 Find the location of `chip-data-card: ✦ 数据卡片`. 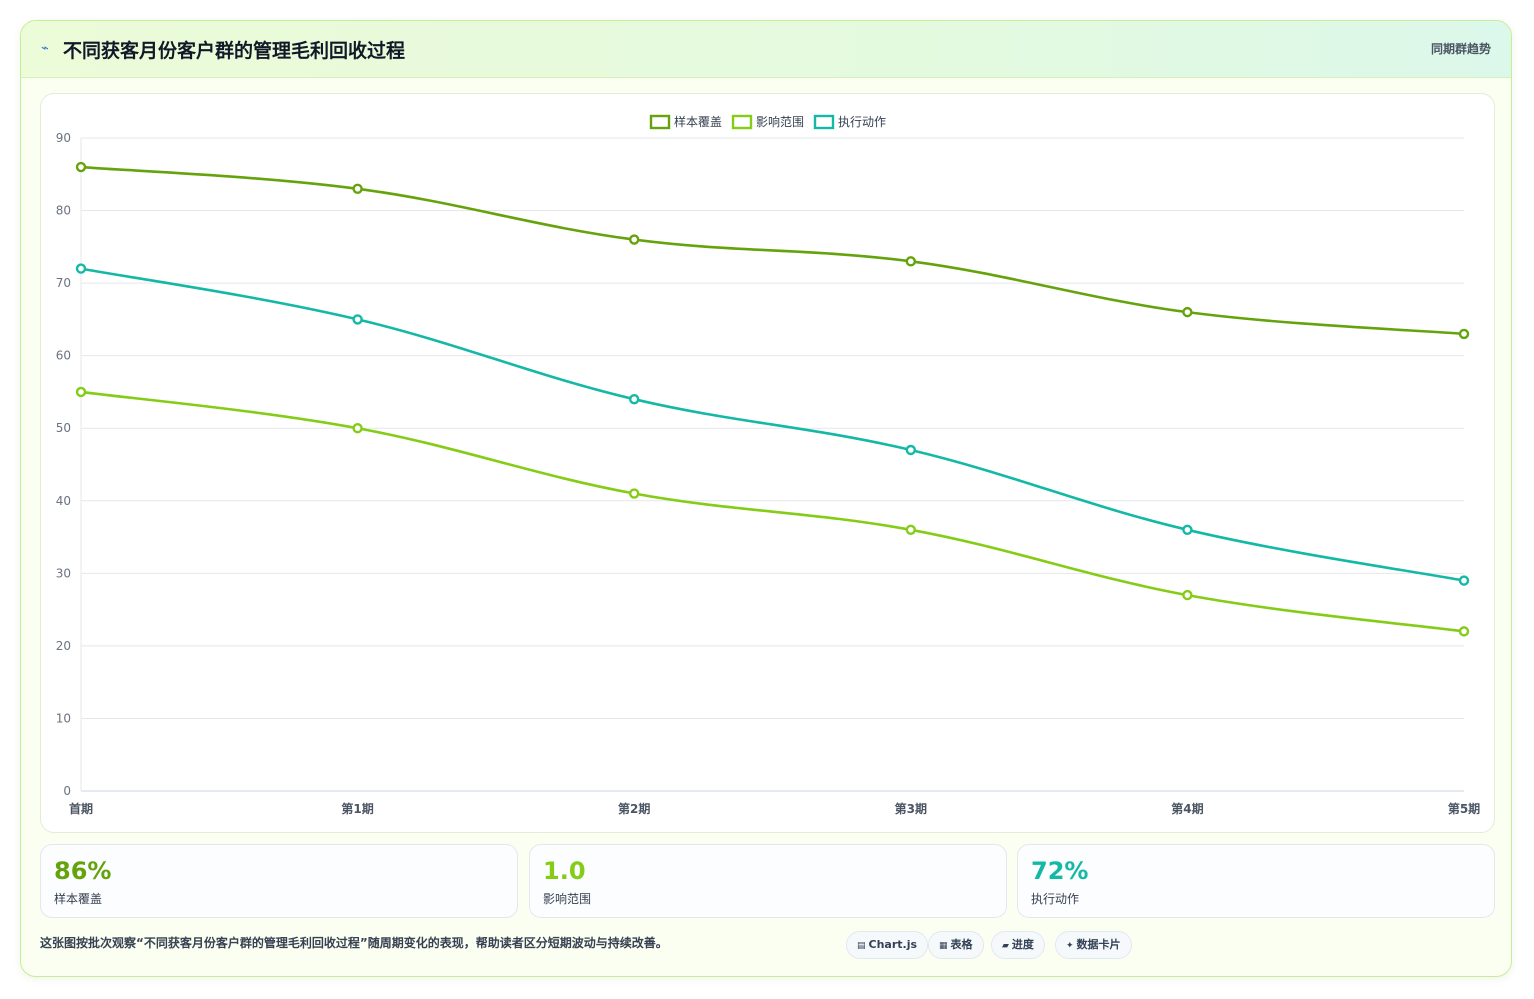

chip-data-card: ✦ 数据卡片 is located at coordinates (1093, 945).